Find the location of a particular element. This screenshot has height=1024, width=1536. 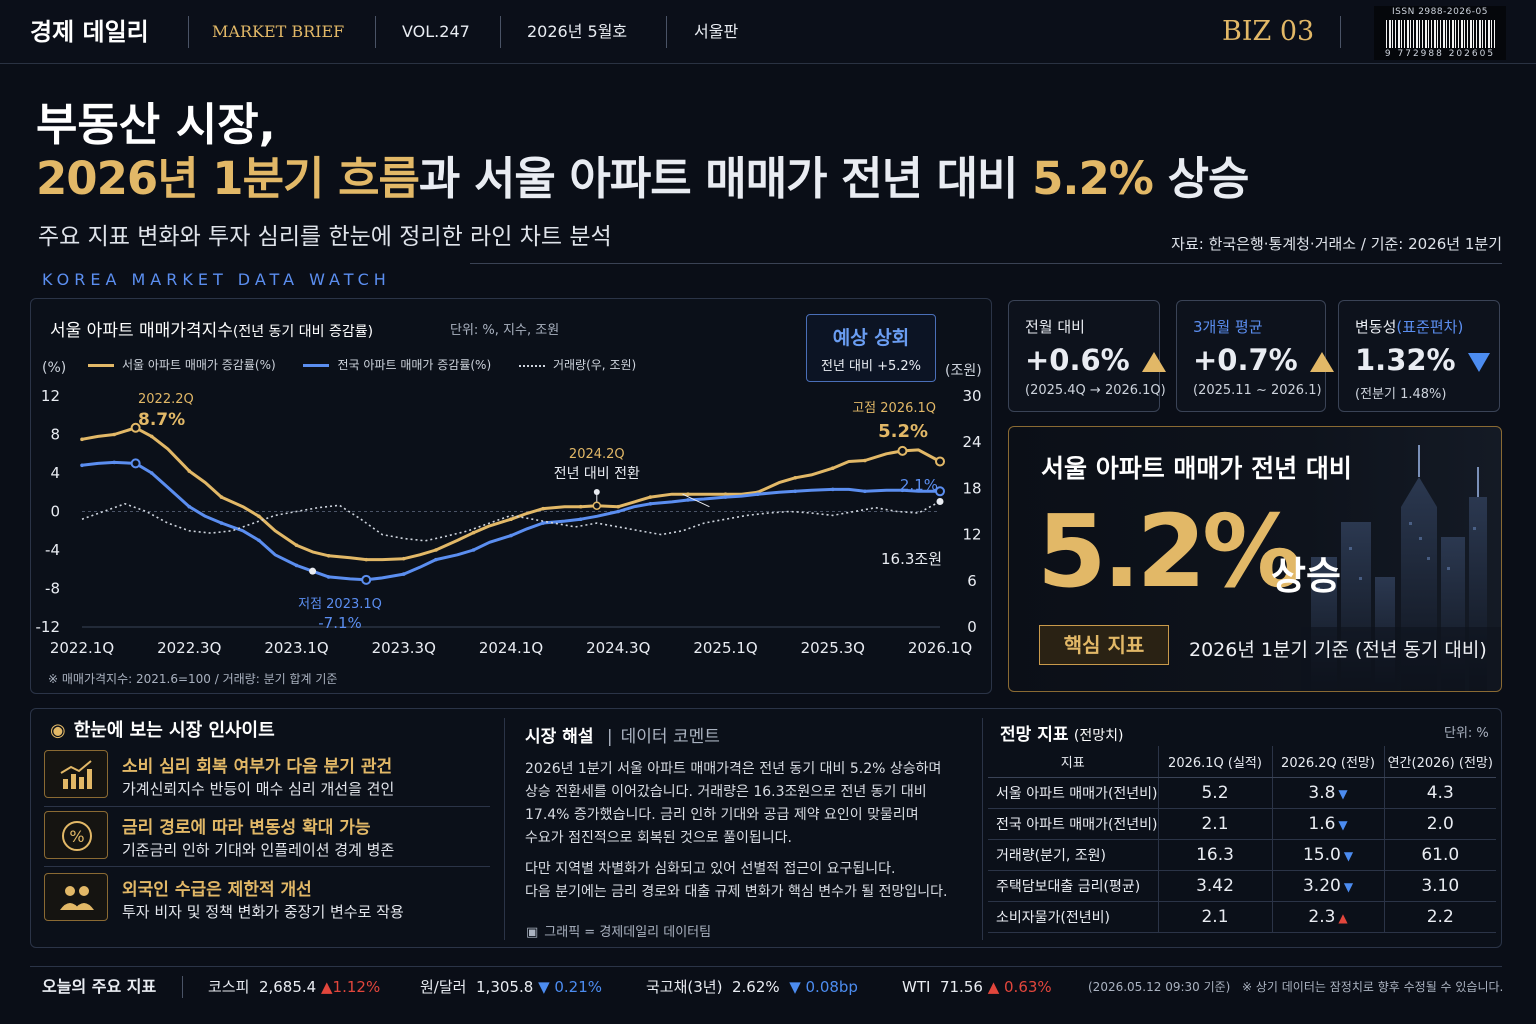

column-header: 2026.1Q (실적) is located at coordinates (1215, 762).